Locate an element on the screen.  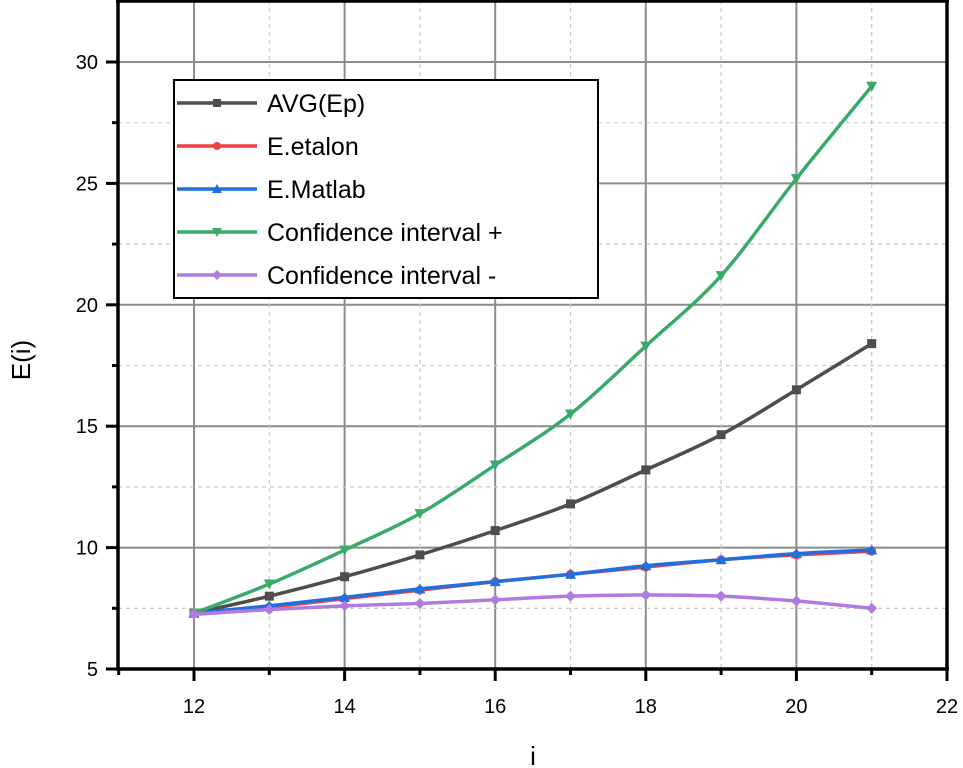
legend-item: E.Matlab is located at coordinates (271, 190).